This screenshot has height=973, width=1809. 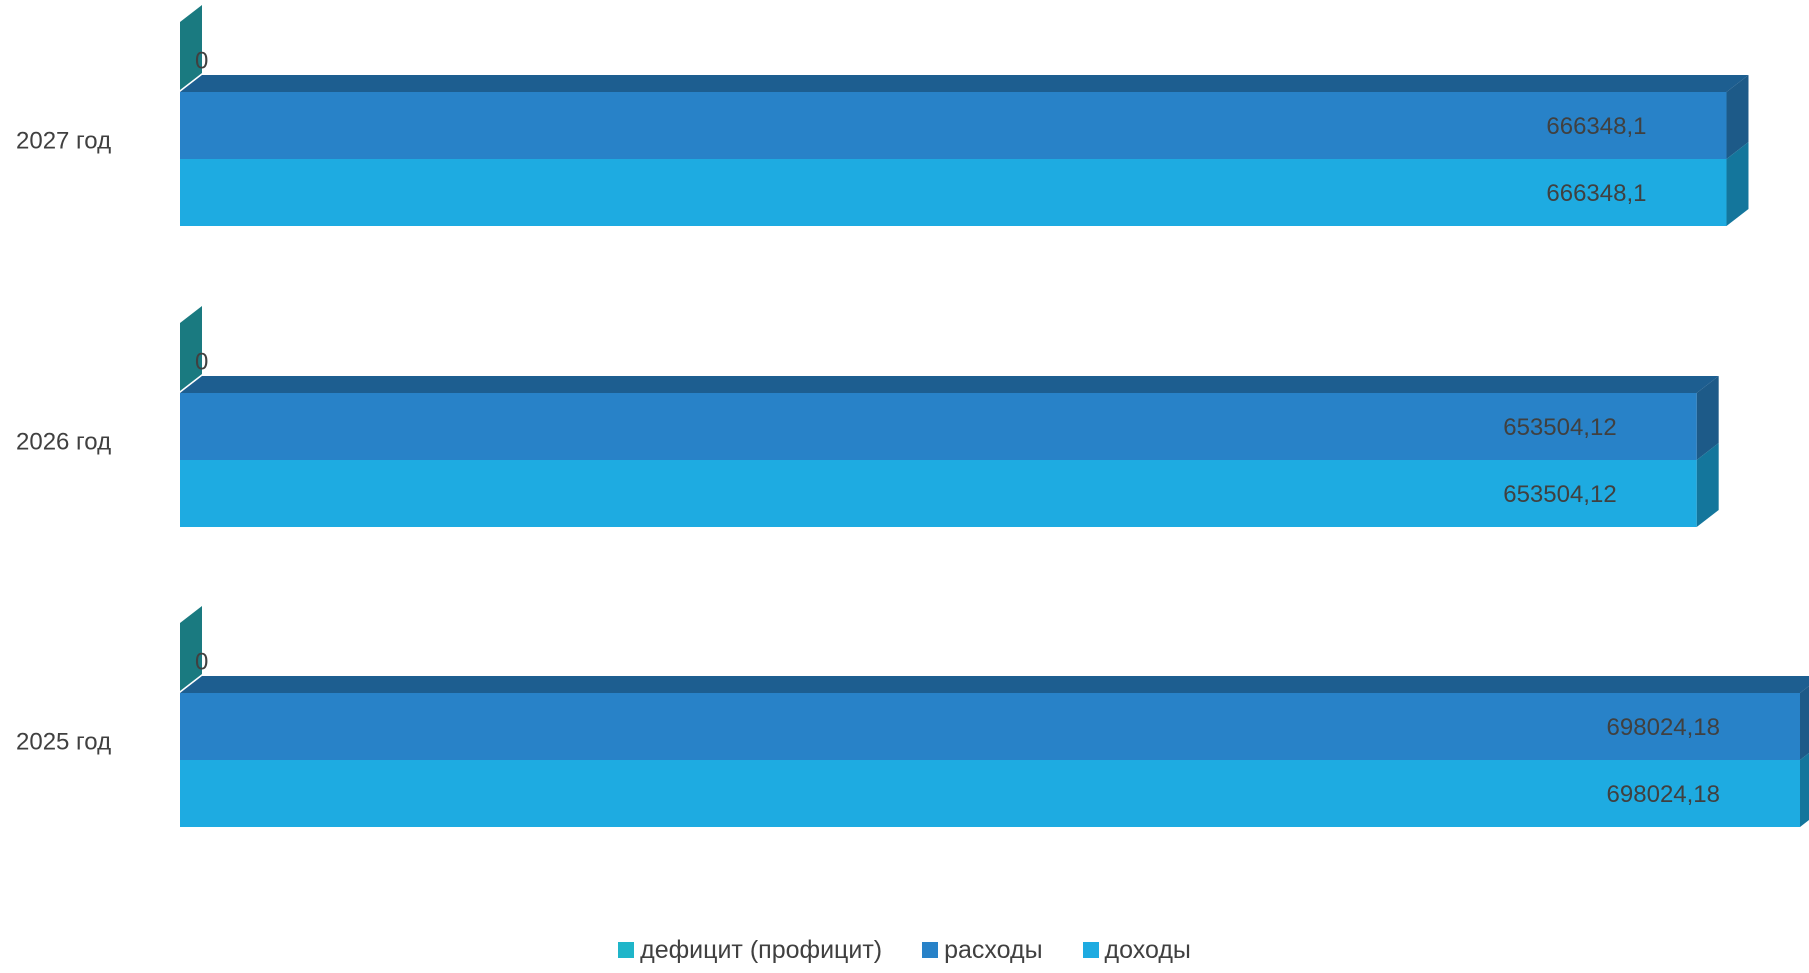 What do you see at coordinates (1596, 193) in the screenshot?
I see `data-label-income: 666348,1` at bounding box center [1596, 193].